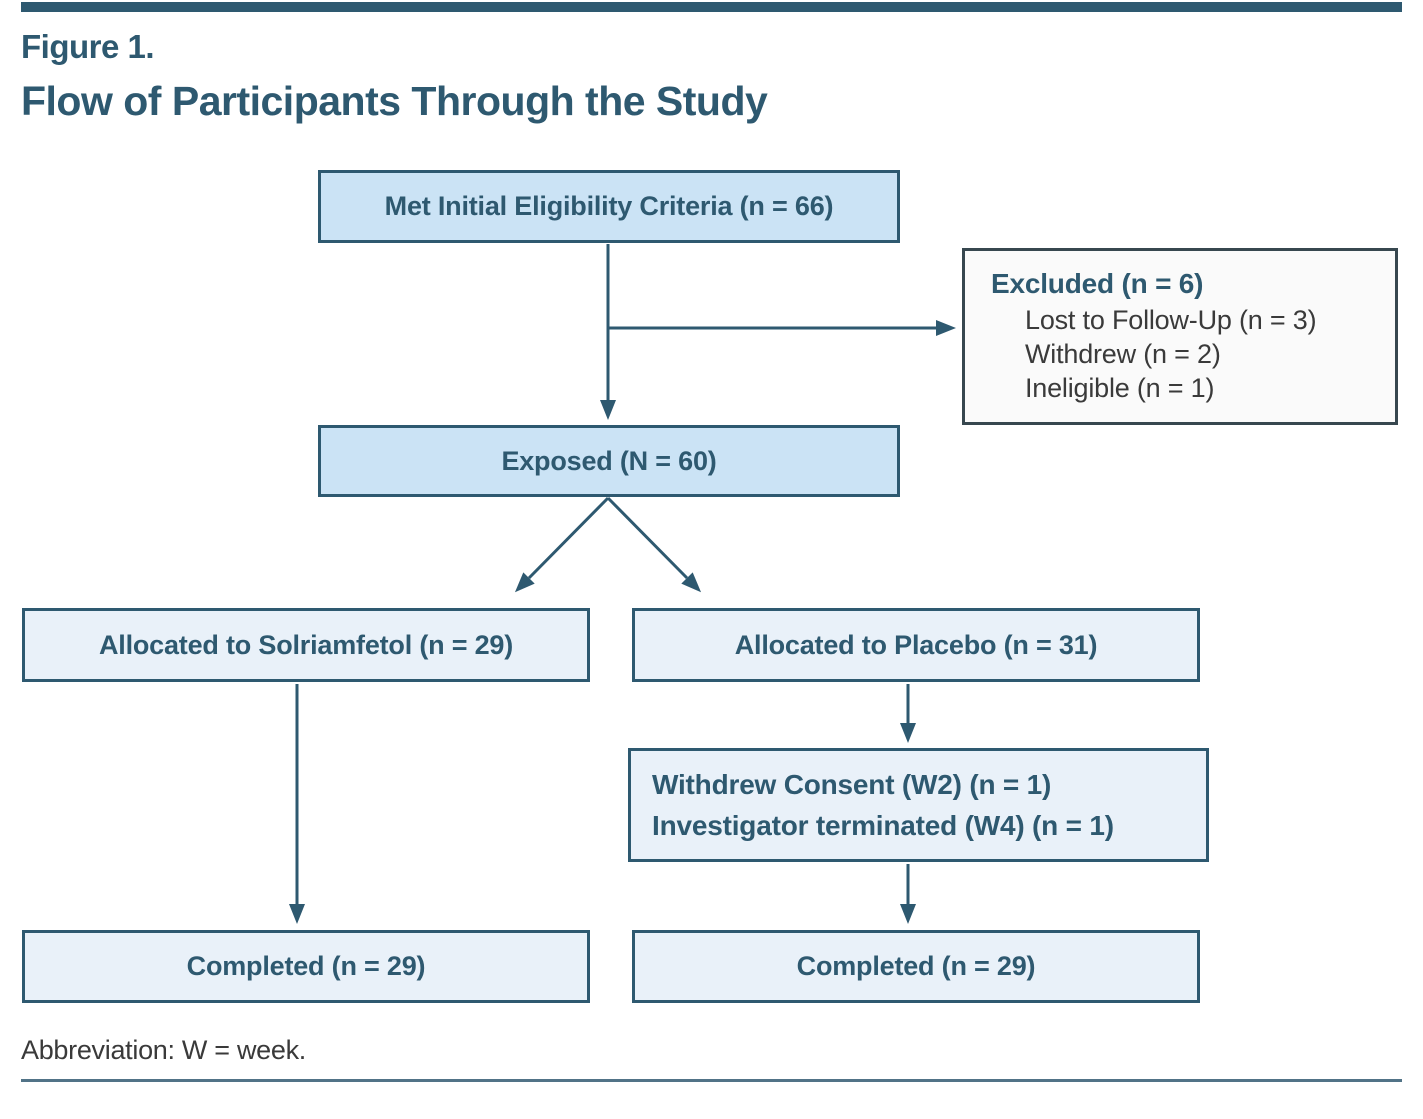 Image resolution: width=1423 pixels, height=1119 pixels. Describe the element at coordinates (1120, 388) in the screenshot. I see `excluded-item: Ineligible (n = 1)` at that location.